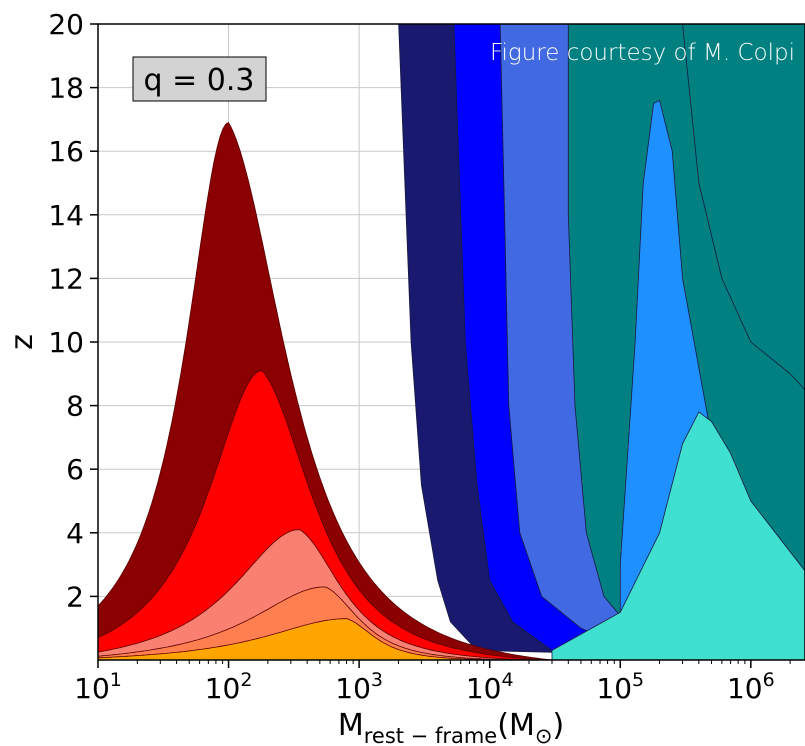  Describe the element at coordinates (22, 342) in the screenshot. I see `y-axis-label: z` at that location.